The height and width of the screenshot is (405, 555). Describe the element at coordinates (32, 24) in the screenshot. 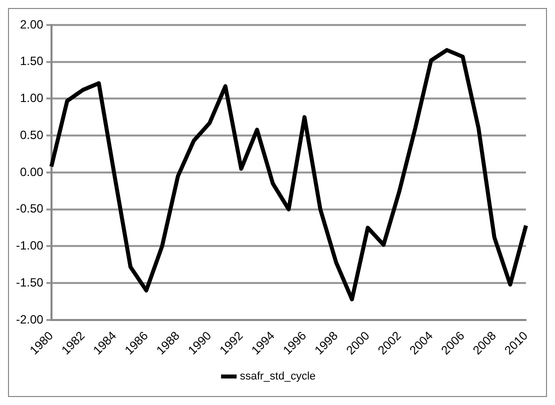

I see `y-tick-label: 2.00` at that location.